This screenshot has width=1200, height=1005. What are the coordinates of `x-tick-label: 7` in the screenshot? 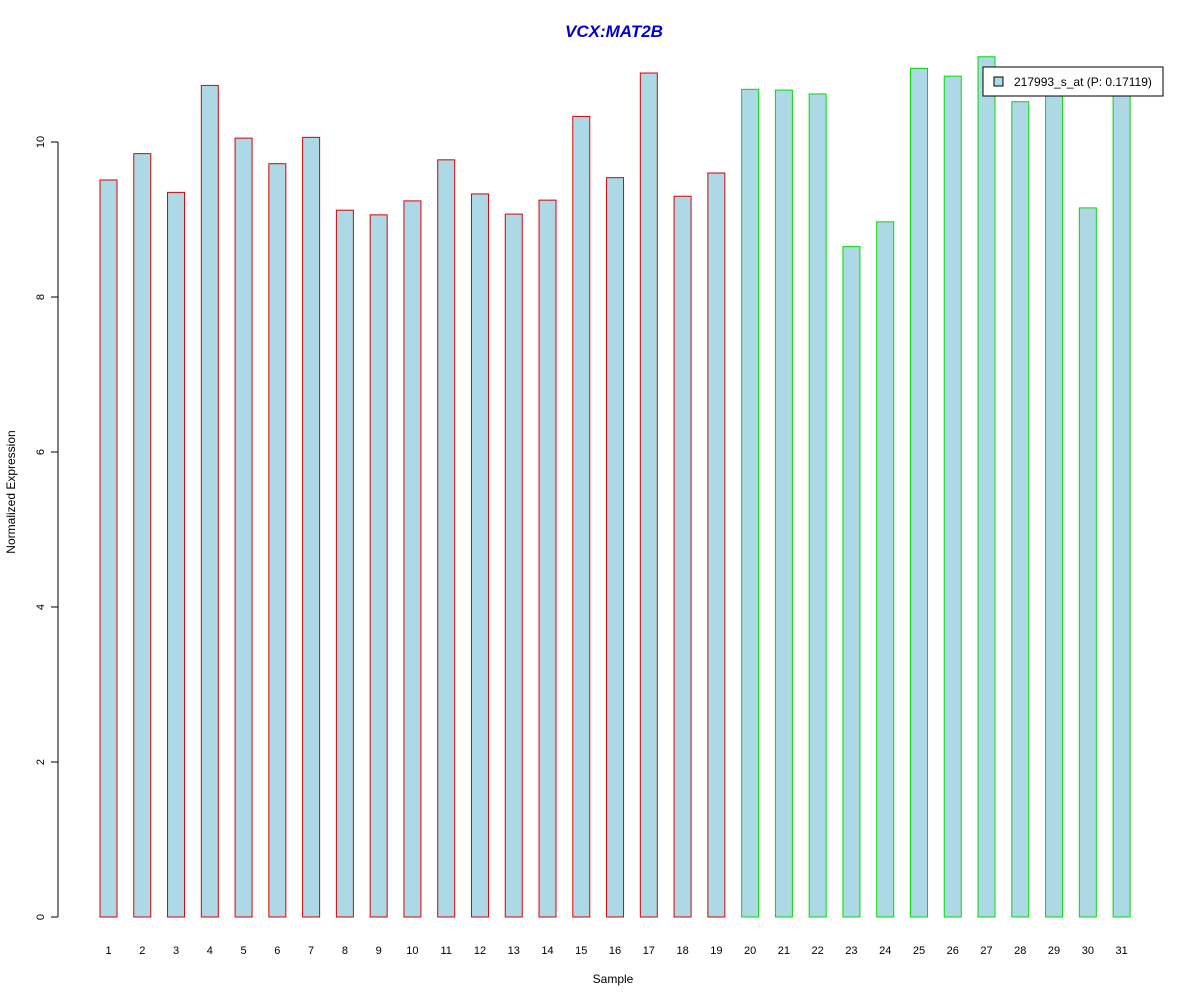 It's located at (311, 951).